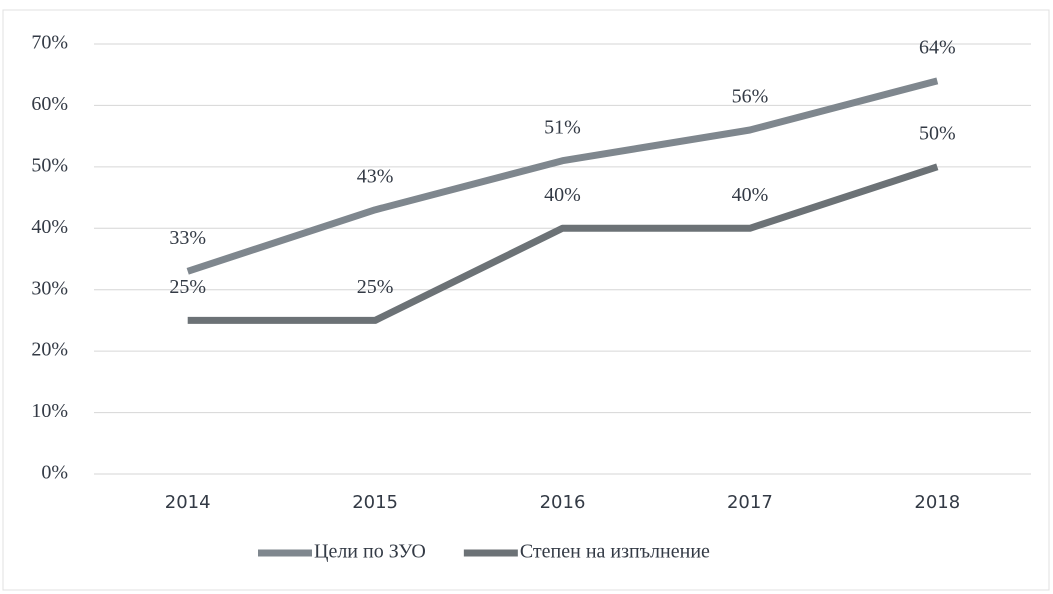 Image resolution: width=1053 pixels, height=594 pixels. Describe the element at coordinates (370, 552) in the screenshot. I see `legend-label: Цели по ЗУО` at that location.